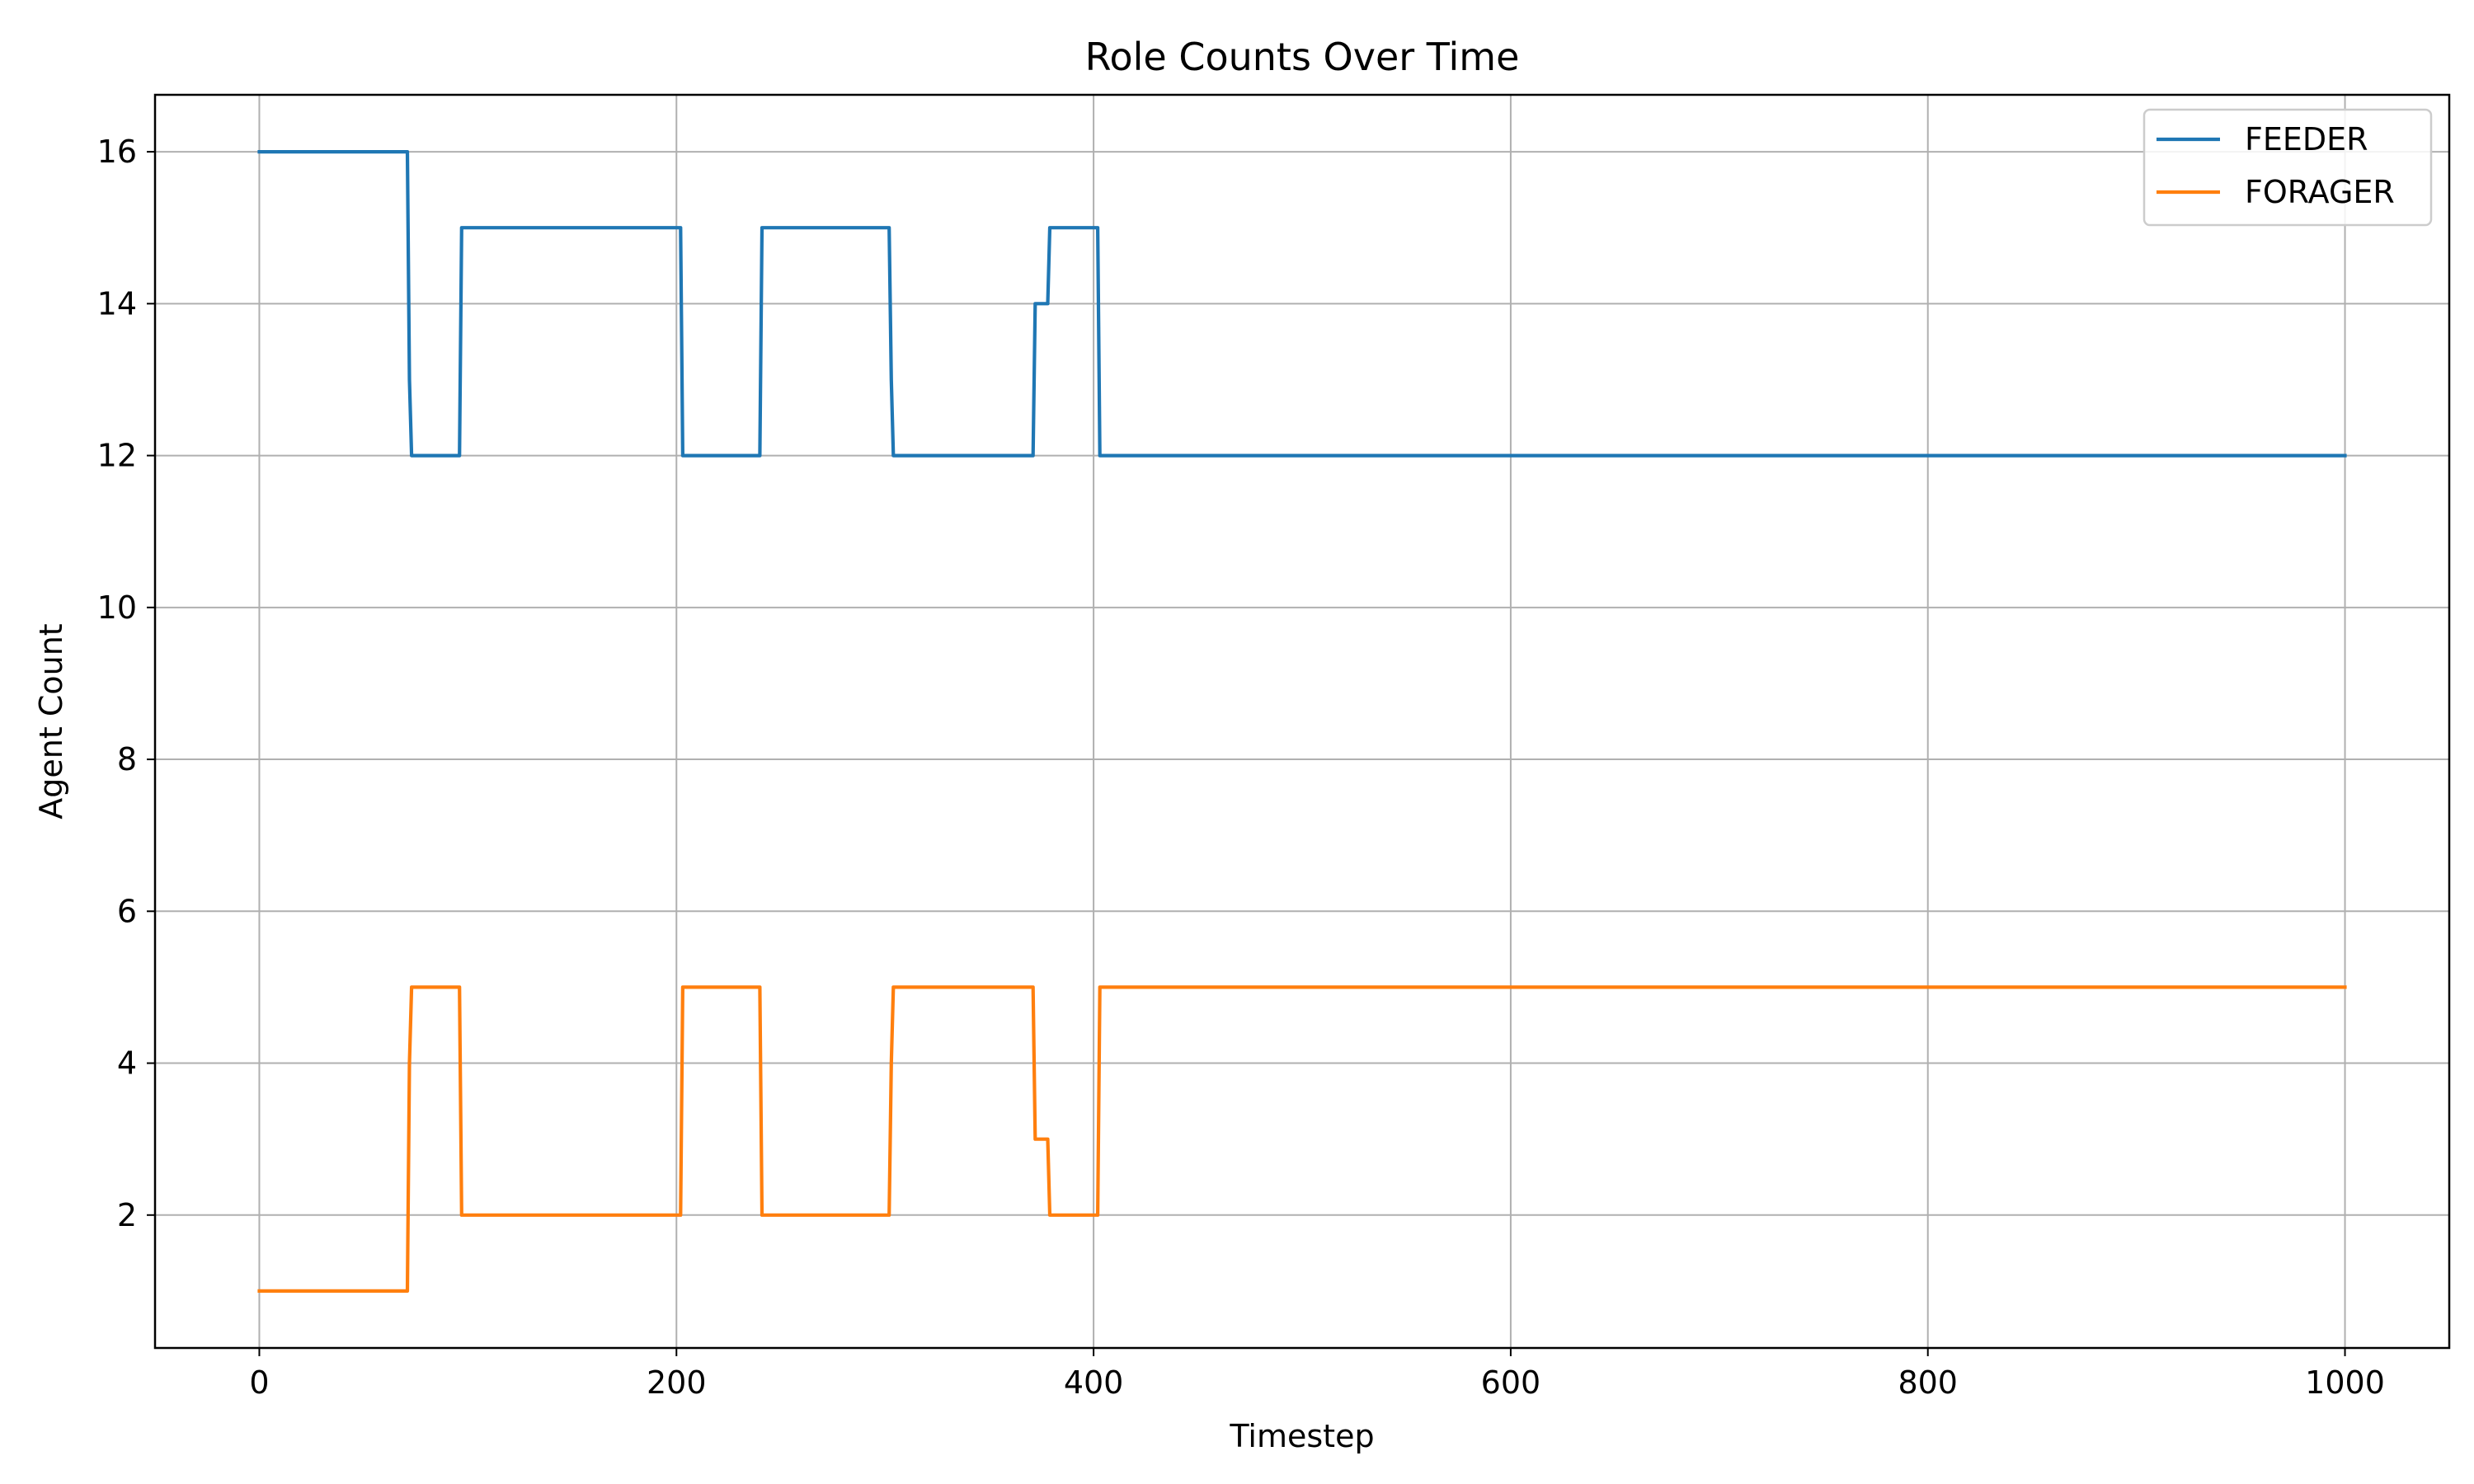  Describe the element at coordinates (1928, 1382) in the screenshot. I see `x-tick-label: 800` at that location.